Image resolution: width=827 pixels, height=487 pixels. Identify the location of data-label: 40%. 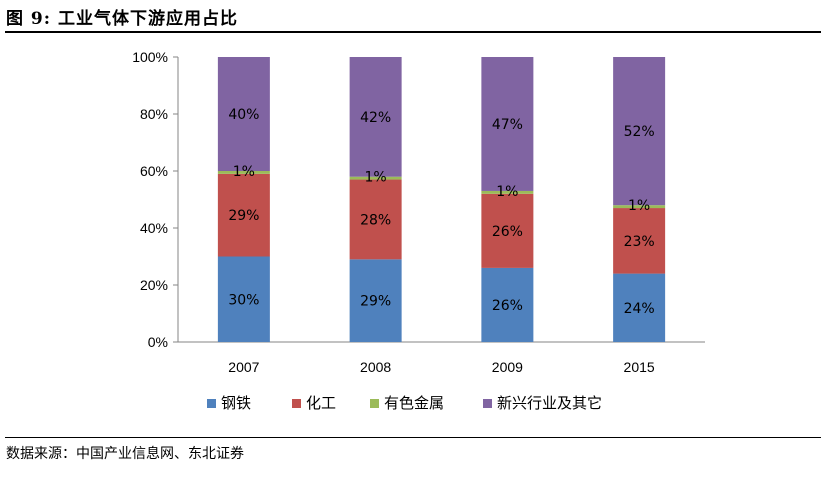
(243, 115).